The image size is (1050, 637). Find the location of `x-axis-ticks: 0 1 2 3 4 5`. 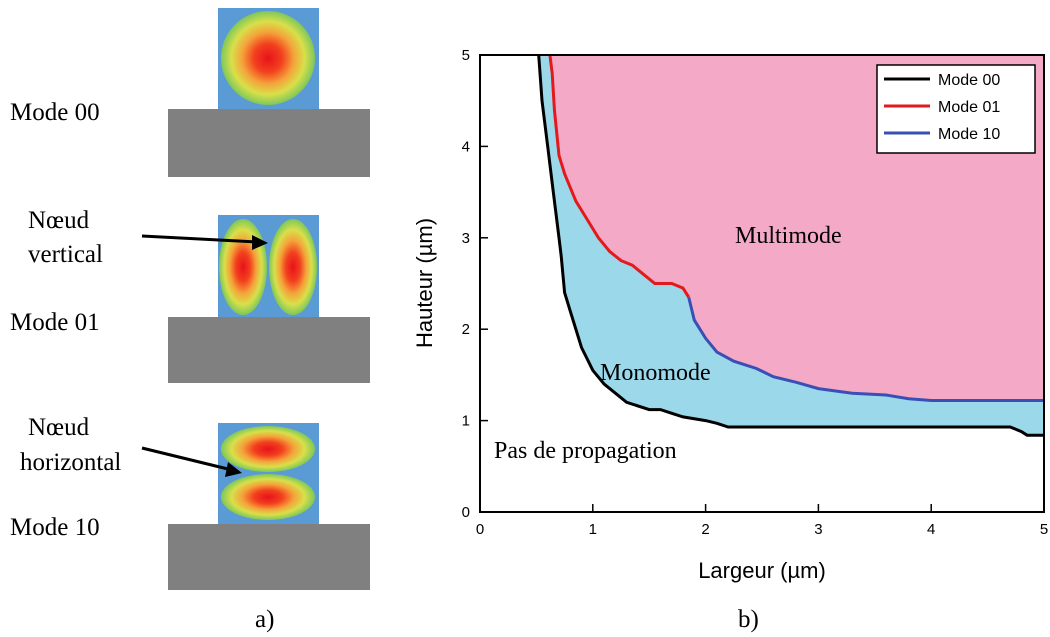

x-axis-ticks: 0 1 2 3 4 5 is located at coordinates (762, 521).